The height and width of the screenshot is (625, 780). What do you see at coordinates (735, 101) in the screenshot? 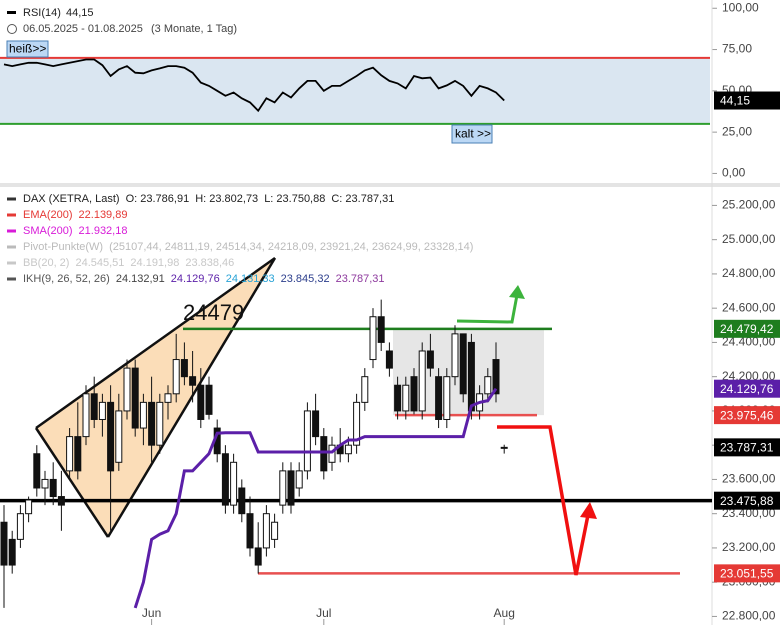
I see `last-value-label: 44,15` at bounding box center [735, 101].